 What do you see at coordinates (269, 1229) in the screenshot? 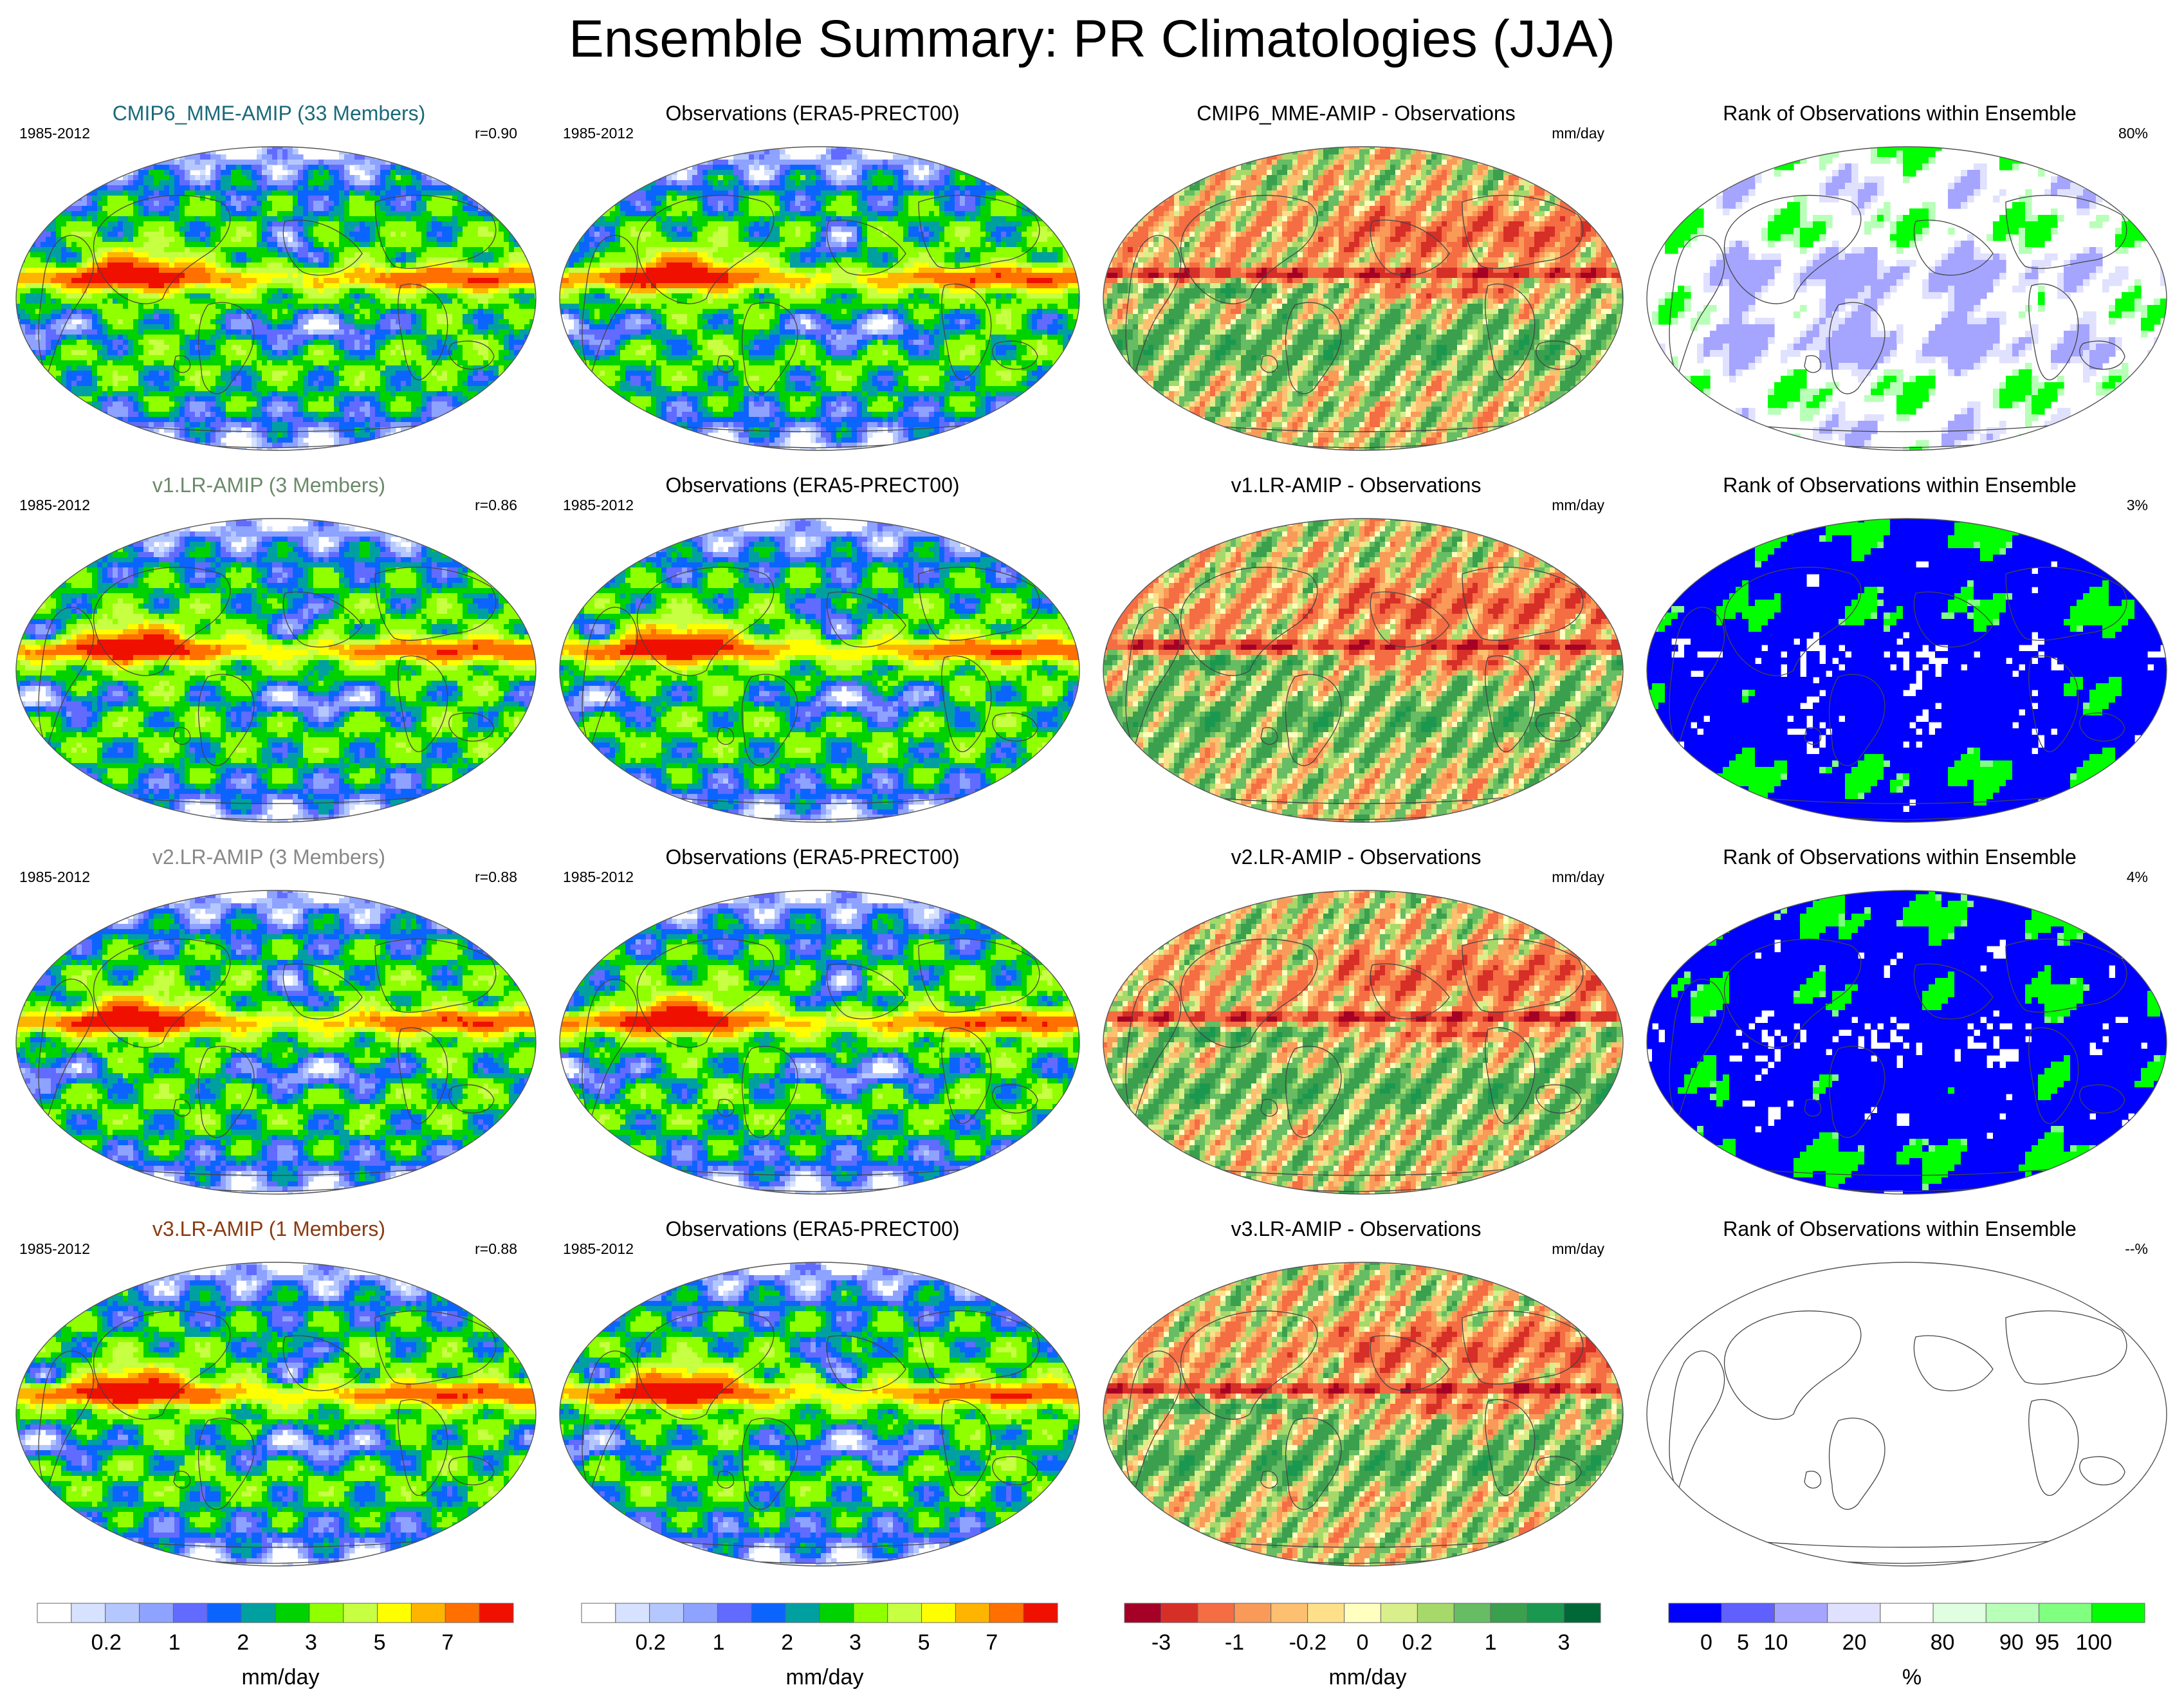
I see `panel-title: v3.LR-AMIP (1 Members)` at bounding box center [269, 1229].